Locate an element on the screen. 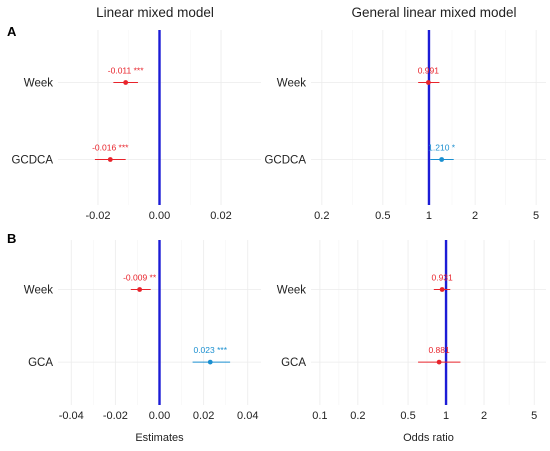 The image size is (550, 451). section-b-label: B is located at coordinates (11, 238).